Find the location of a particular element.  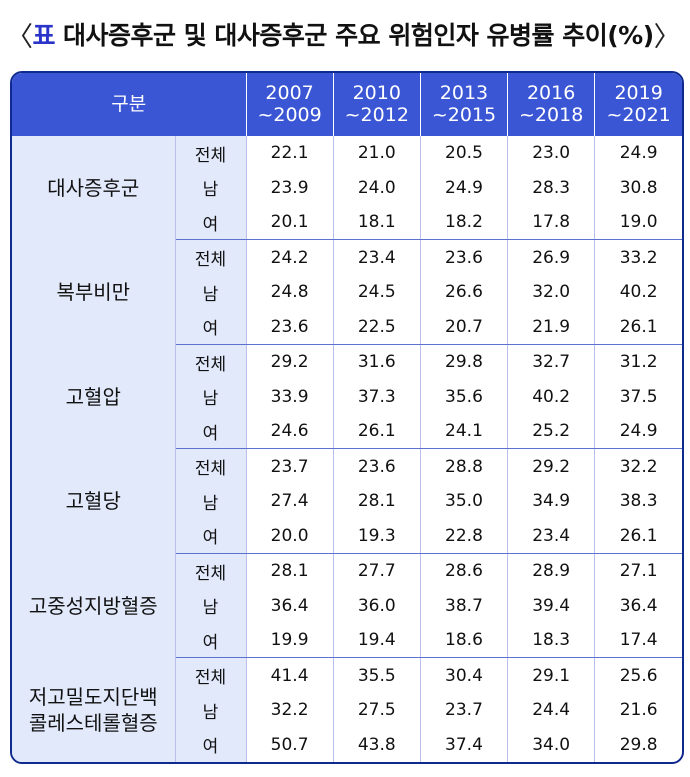

table-row: 고중성지방혈증 전체 28.1 27.7 28.6 28.9 27.1 is located at coordinates (347, 605).